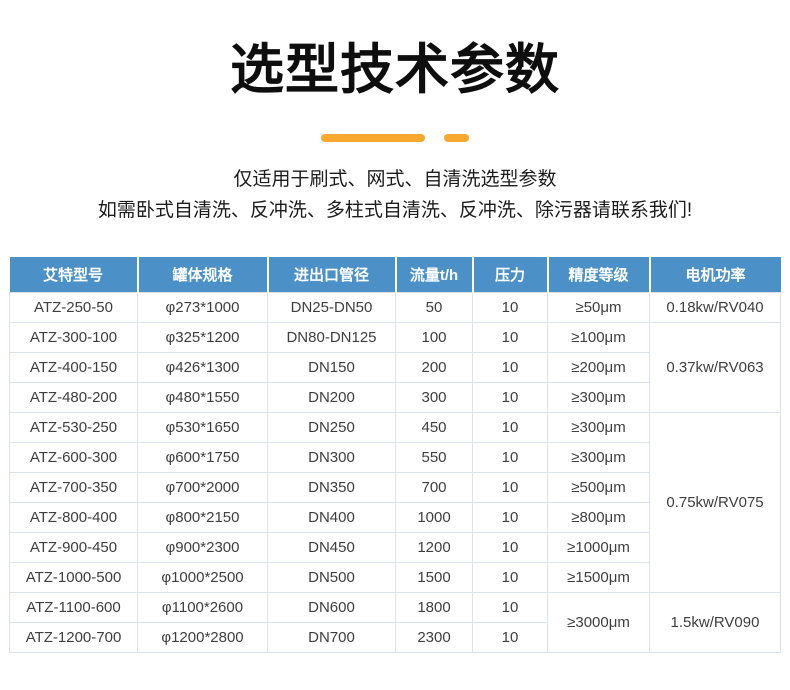  Describe the element at coordinates (395, 210) in the screenshot. I see `subtitle-line-2: 如需卧式自清洗、反冲洗、多柱式自清洗、反冲洗、除污器请联系我们!` at that location.